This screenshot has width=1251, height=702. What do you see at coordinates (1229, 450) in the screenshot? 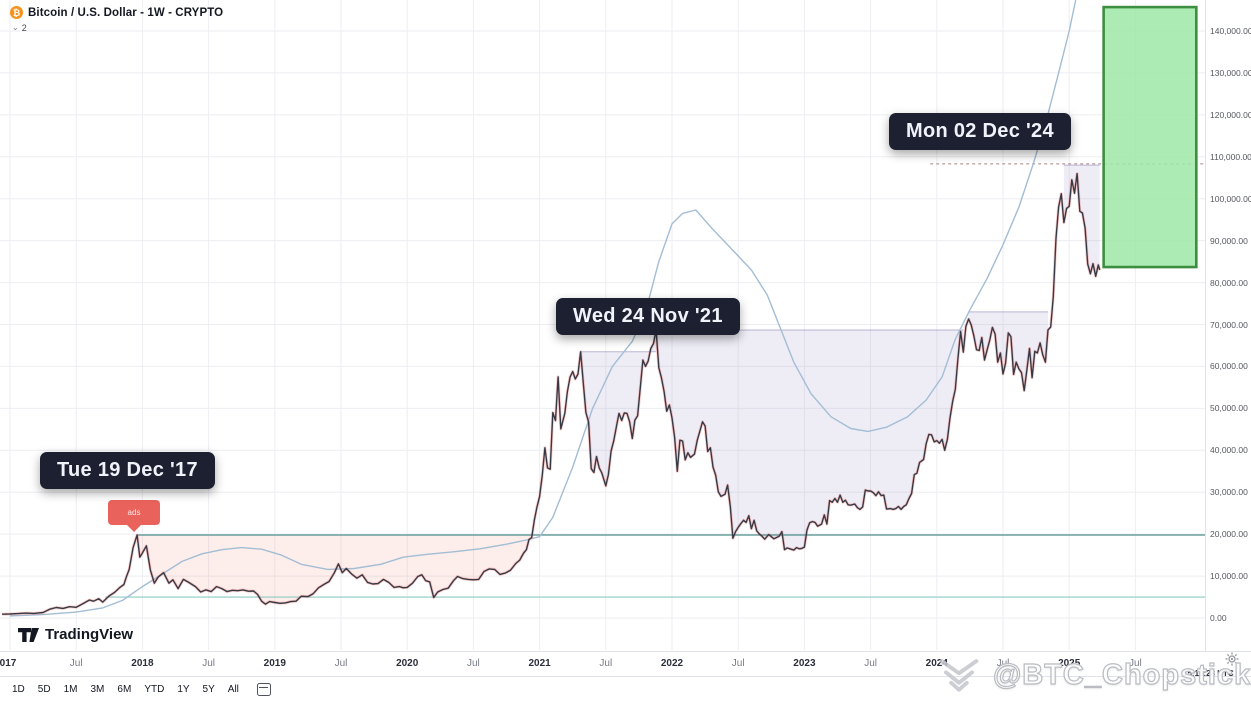
I see `price-axis-label: 40,000.00` at bounding box center [1229, 450].